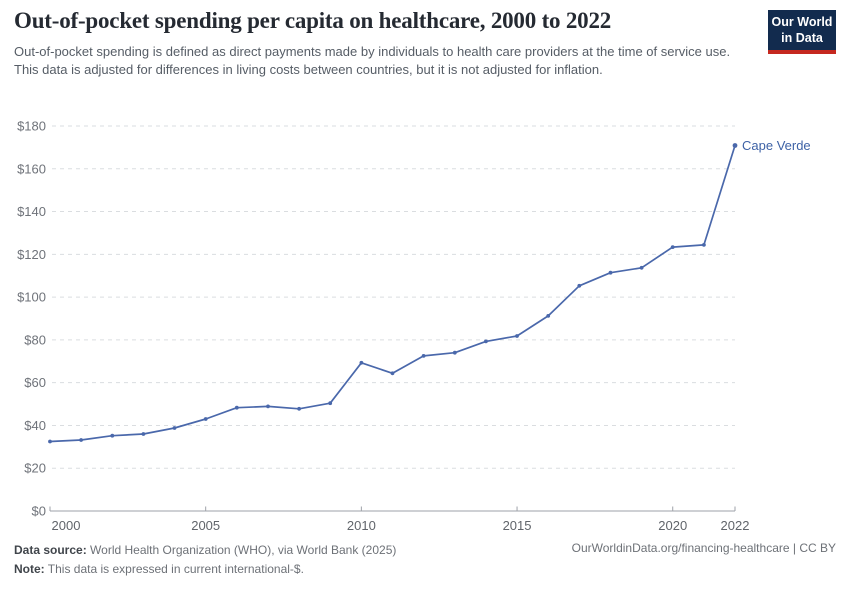 Image resolution: width=850 pixels, height=600 pixels. What do you see at coordinates (35, 425) in the screenshot?
I see `y-tick-label: $40` at bounding box center [35, 425].